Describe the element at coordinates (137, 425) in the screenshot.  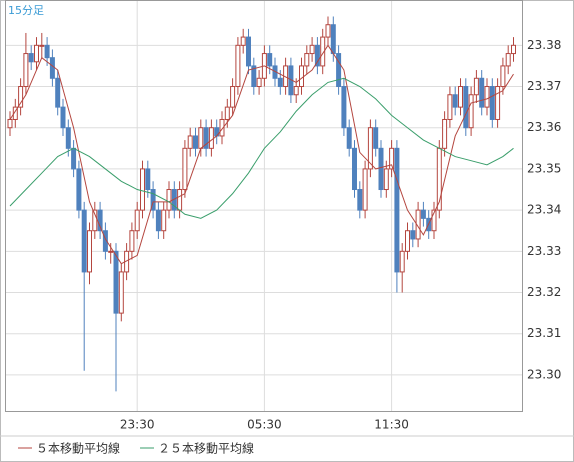
I see `x-tick-label: 23:30` at that location.